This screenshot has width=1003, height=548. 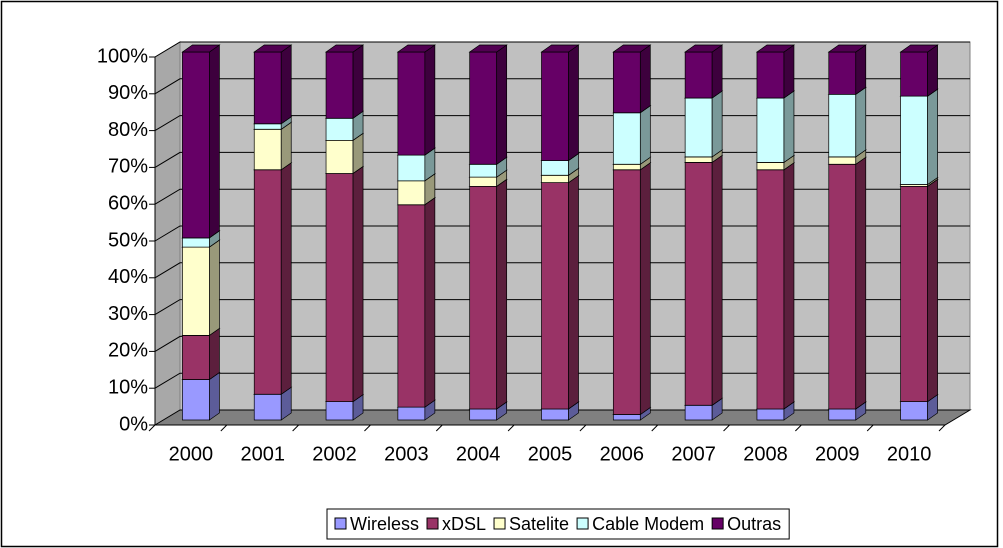 I want to click on y-tick-label: 60%, so click(x=128, y=203).